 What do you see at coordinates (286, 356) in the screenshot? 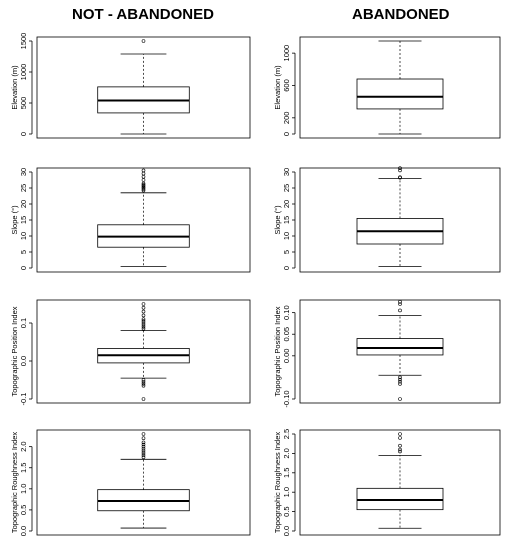
I see `y-tick-label: 0.00` at bounding box center [286, 356].